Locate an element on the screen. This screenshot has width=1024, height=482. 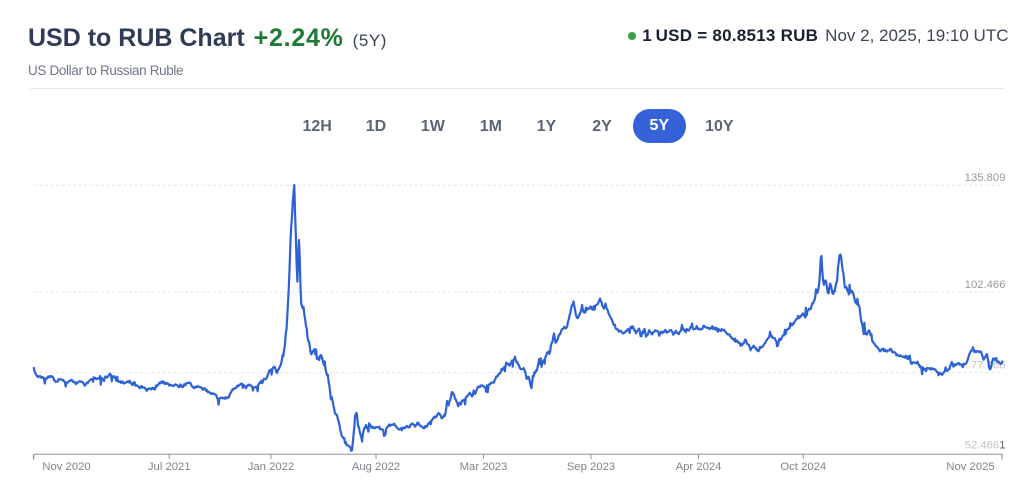
svg-text: Apr 2024 is located at coordinates (699, 467).